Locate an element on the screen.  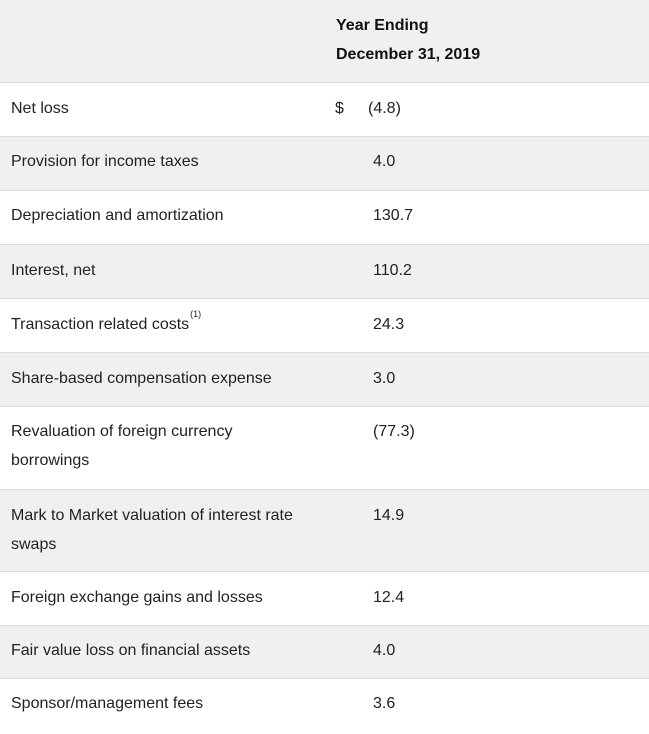
row-label: Transaction related costs is located at coordinates (100, 324).